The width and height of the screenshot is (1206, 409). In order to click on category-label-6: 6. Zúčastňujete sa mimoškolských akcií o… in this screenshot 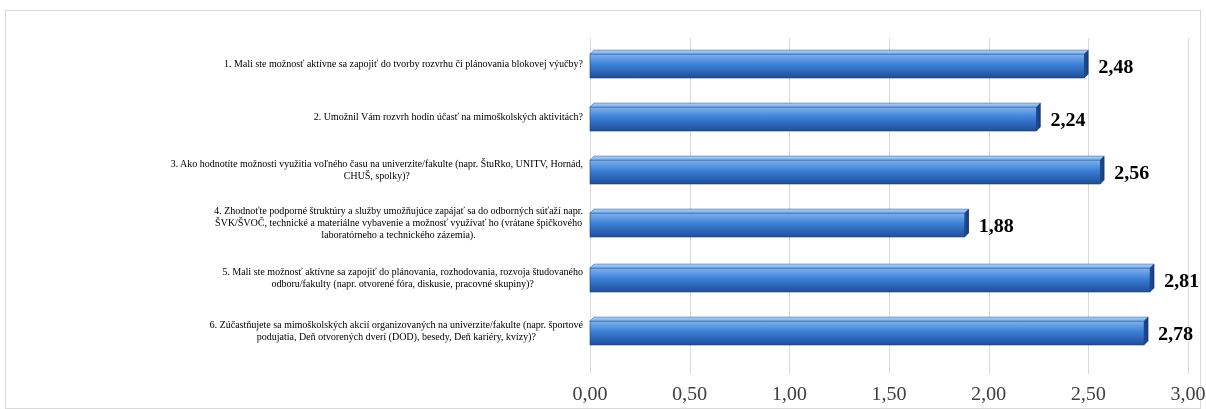, I will do `click(396, 332)`.